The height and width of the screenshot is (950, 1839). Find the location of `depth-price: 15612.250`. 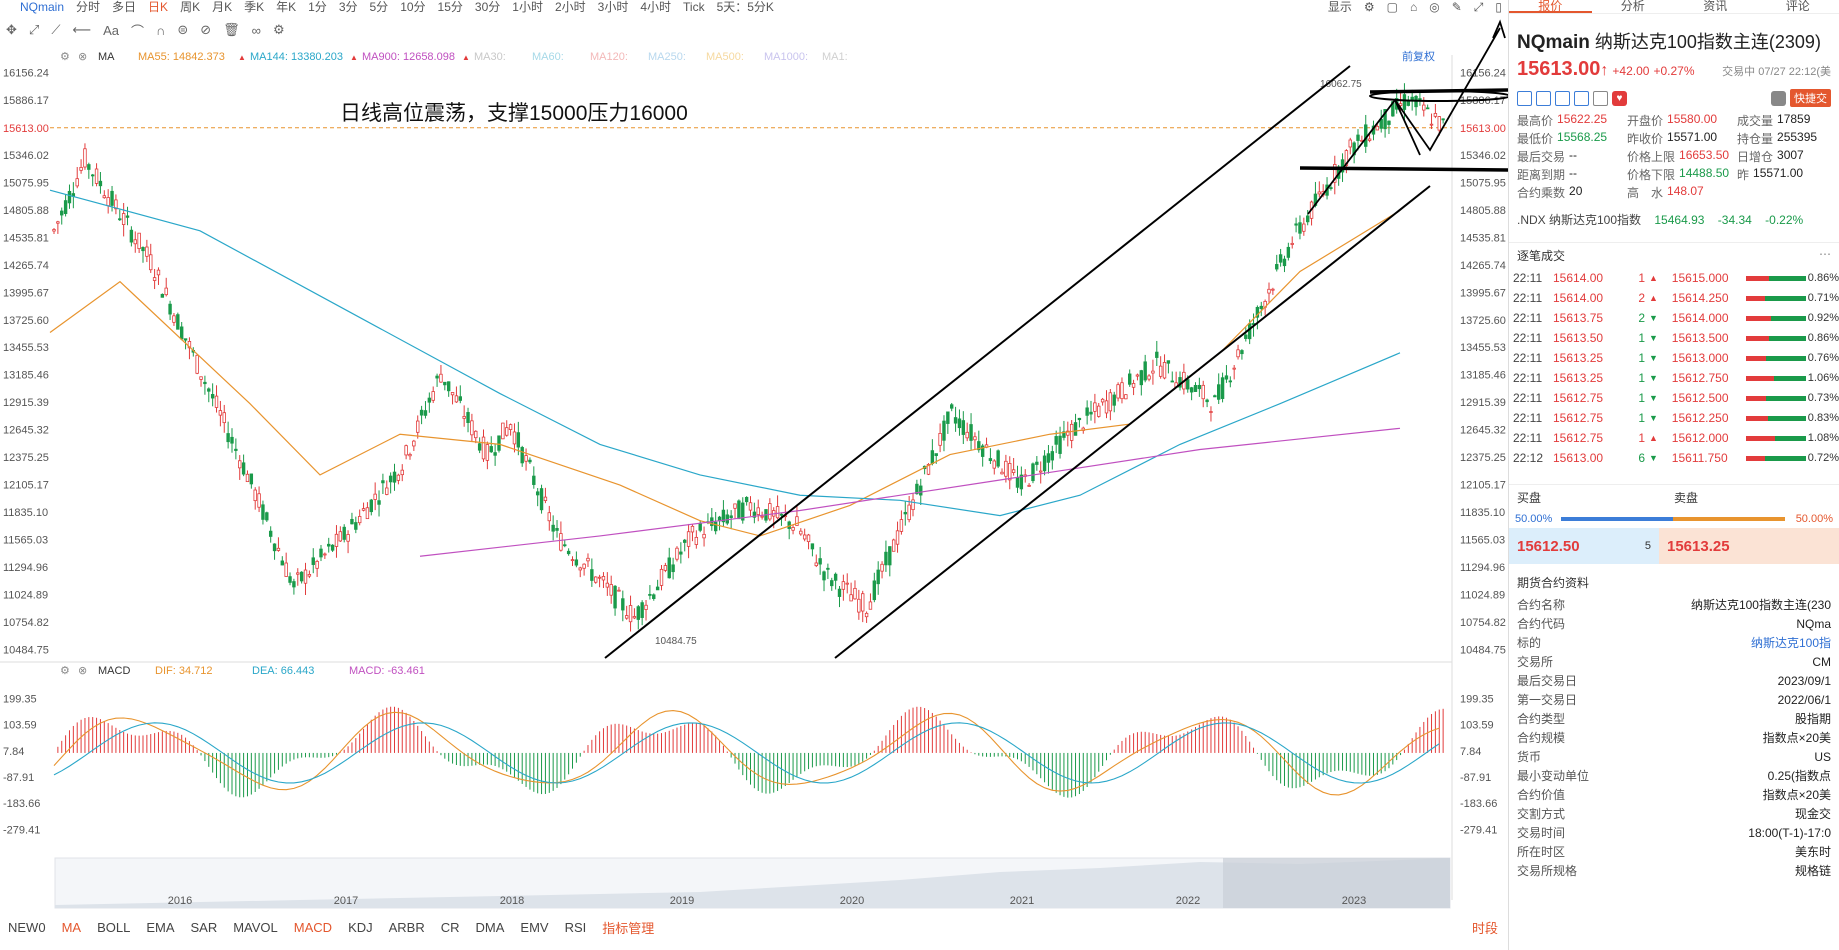

depth-price: 15612.250 is located at coordinates (1700, 418).